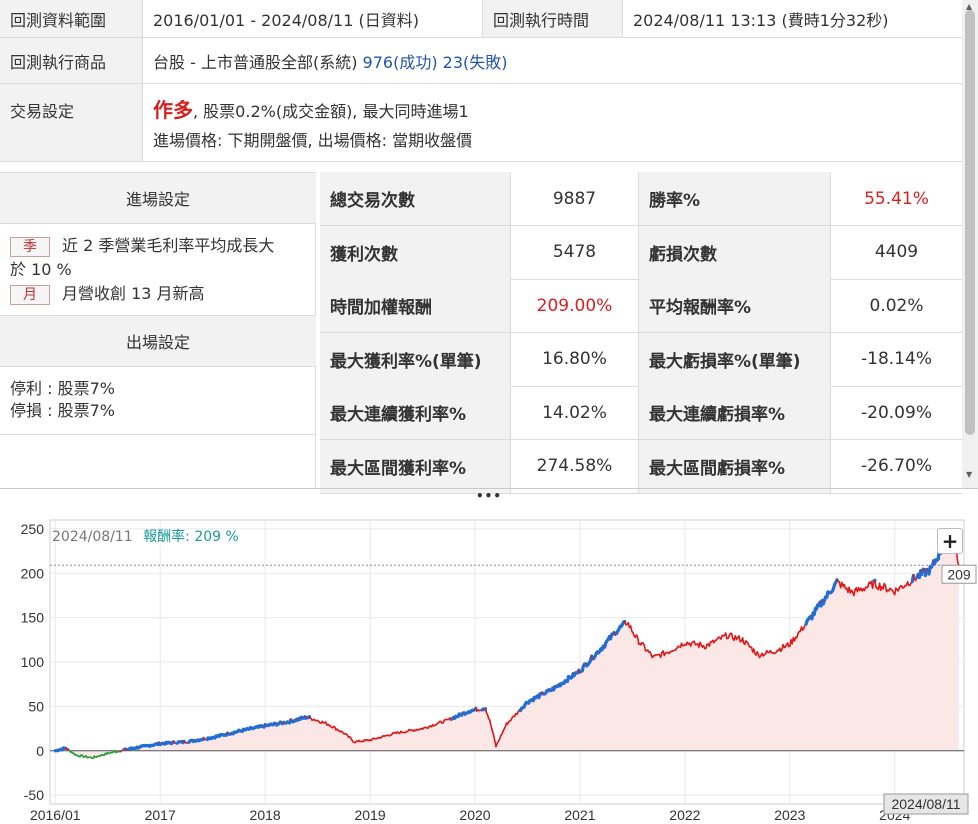 The height and width of the screenshot is (824, 978). I want to click on stat-value: 16.80%, so click(574, 359).